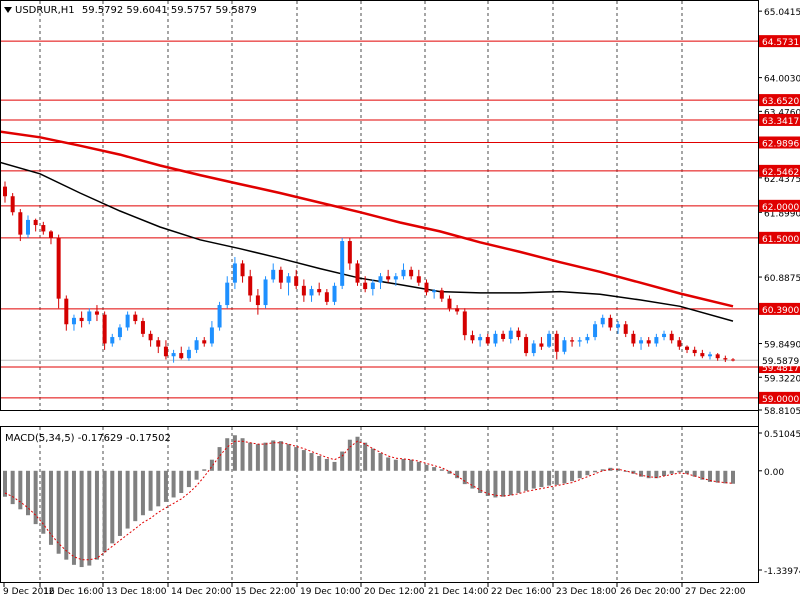 The height and width of the screenshot is (604, 800). What do you see at coordinates (394, 592) in the screenshot?
I see `x-tick-label: 20 Dec 12:00` at bounding box center [394, 592].